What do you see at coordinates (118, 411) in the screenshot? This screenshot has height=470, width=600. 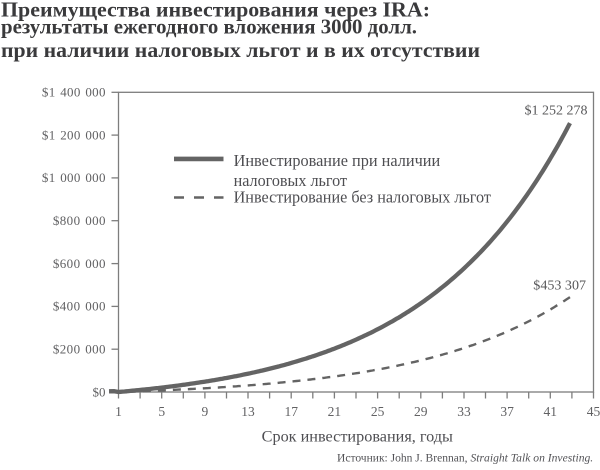 I see `svg-text: 1` at bounding box center [118, 411].